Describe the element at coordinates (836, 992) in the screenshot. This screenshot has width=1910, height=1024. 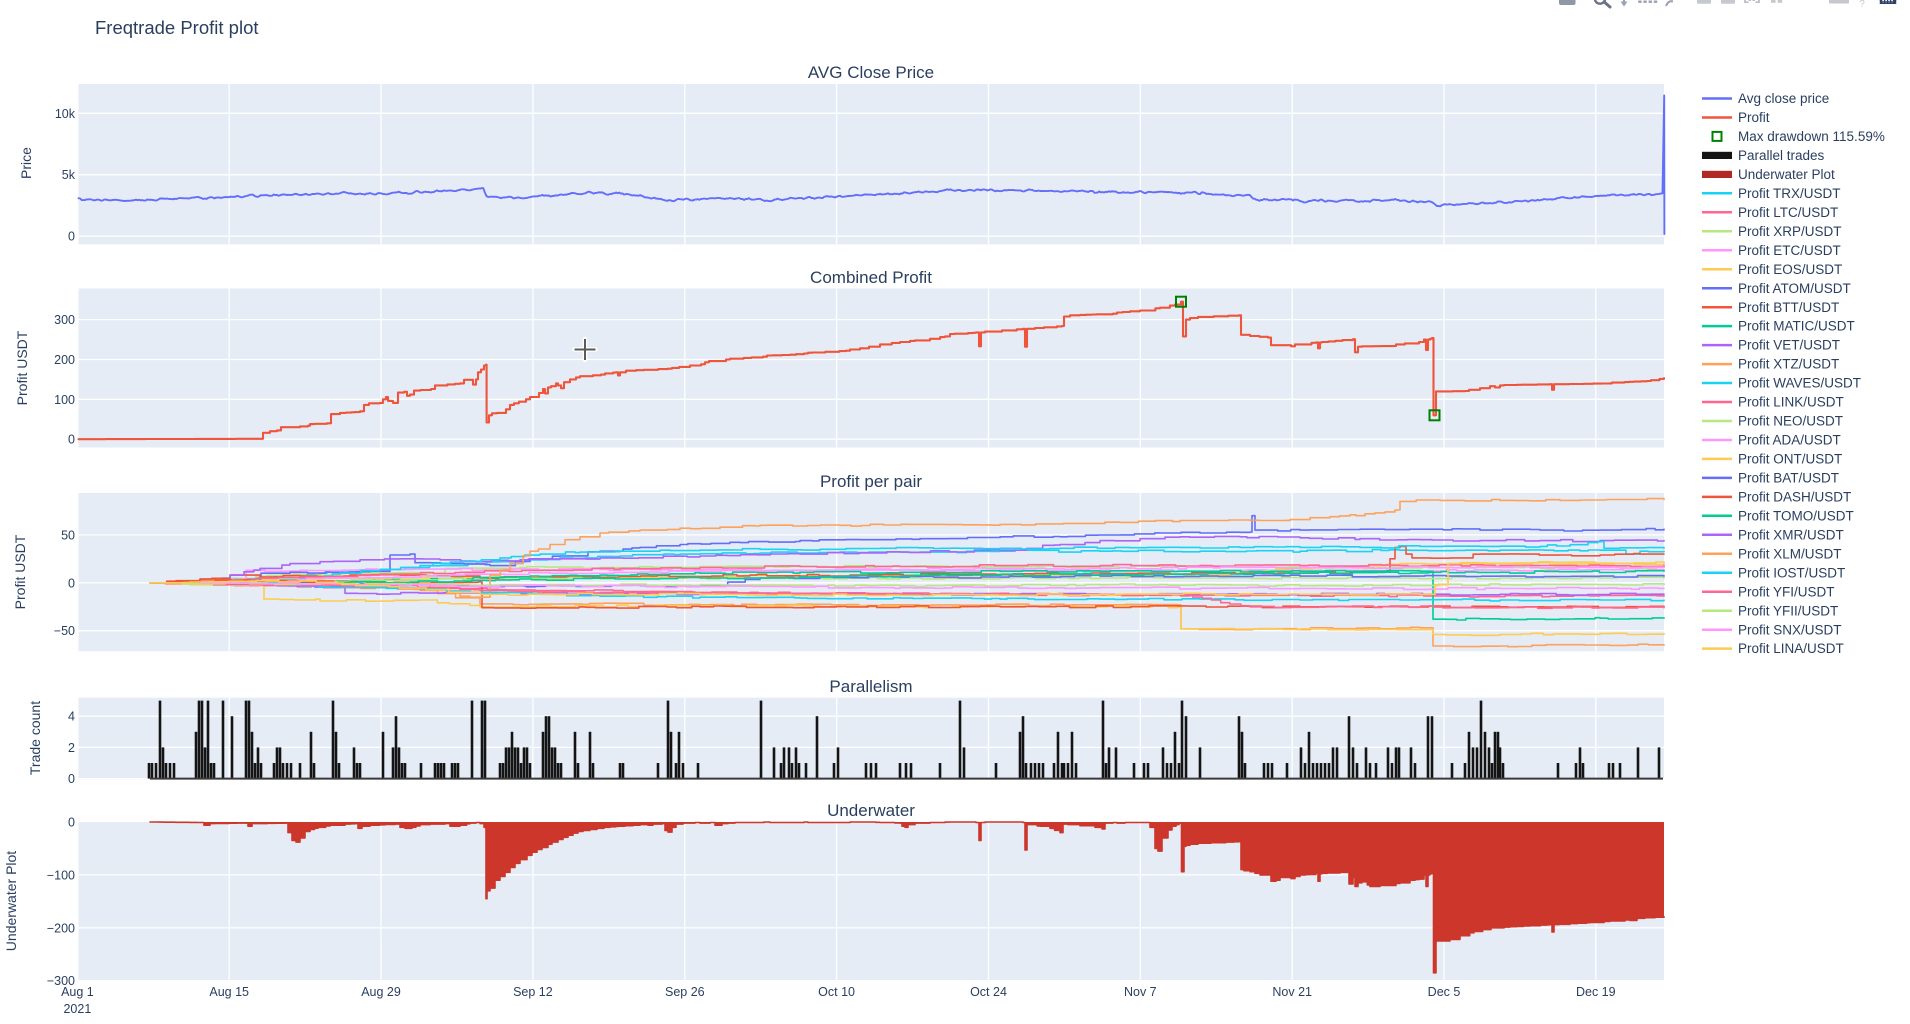
I see `svg-text: Oct 10` at that location.